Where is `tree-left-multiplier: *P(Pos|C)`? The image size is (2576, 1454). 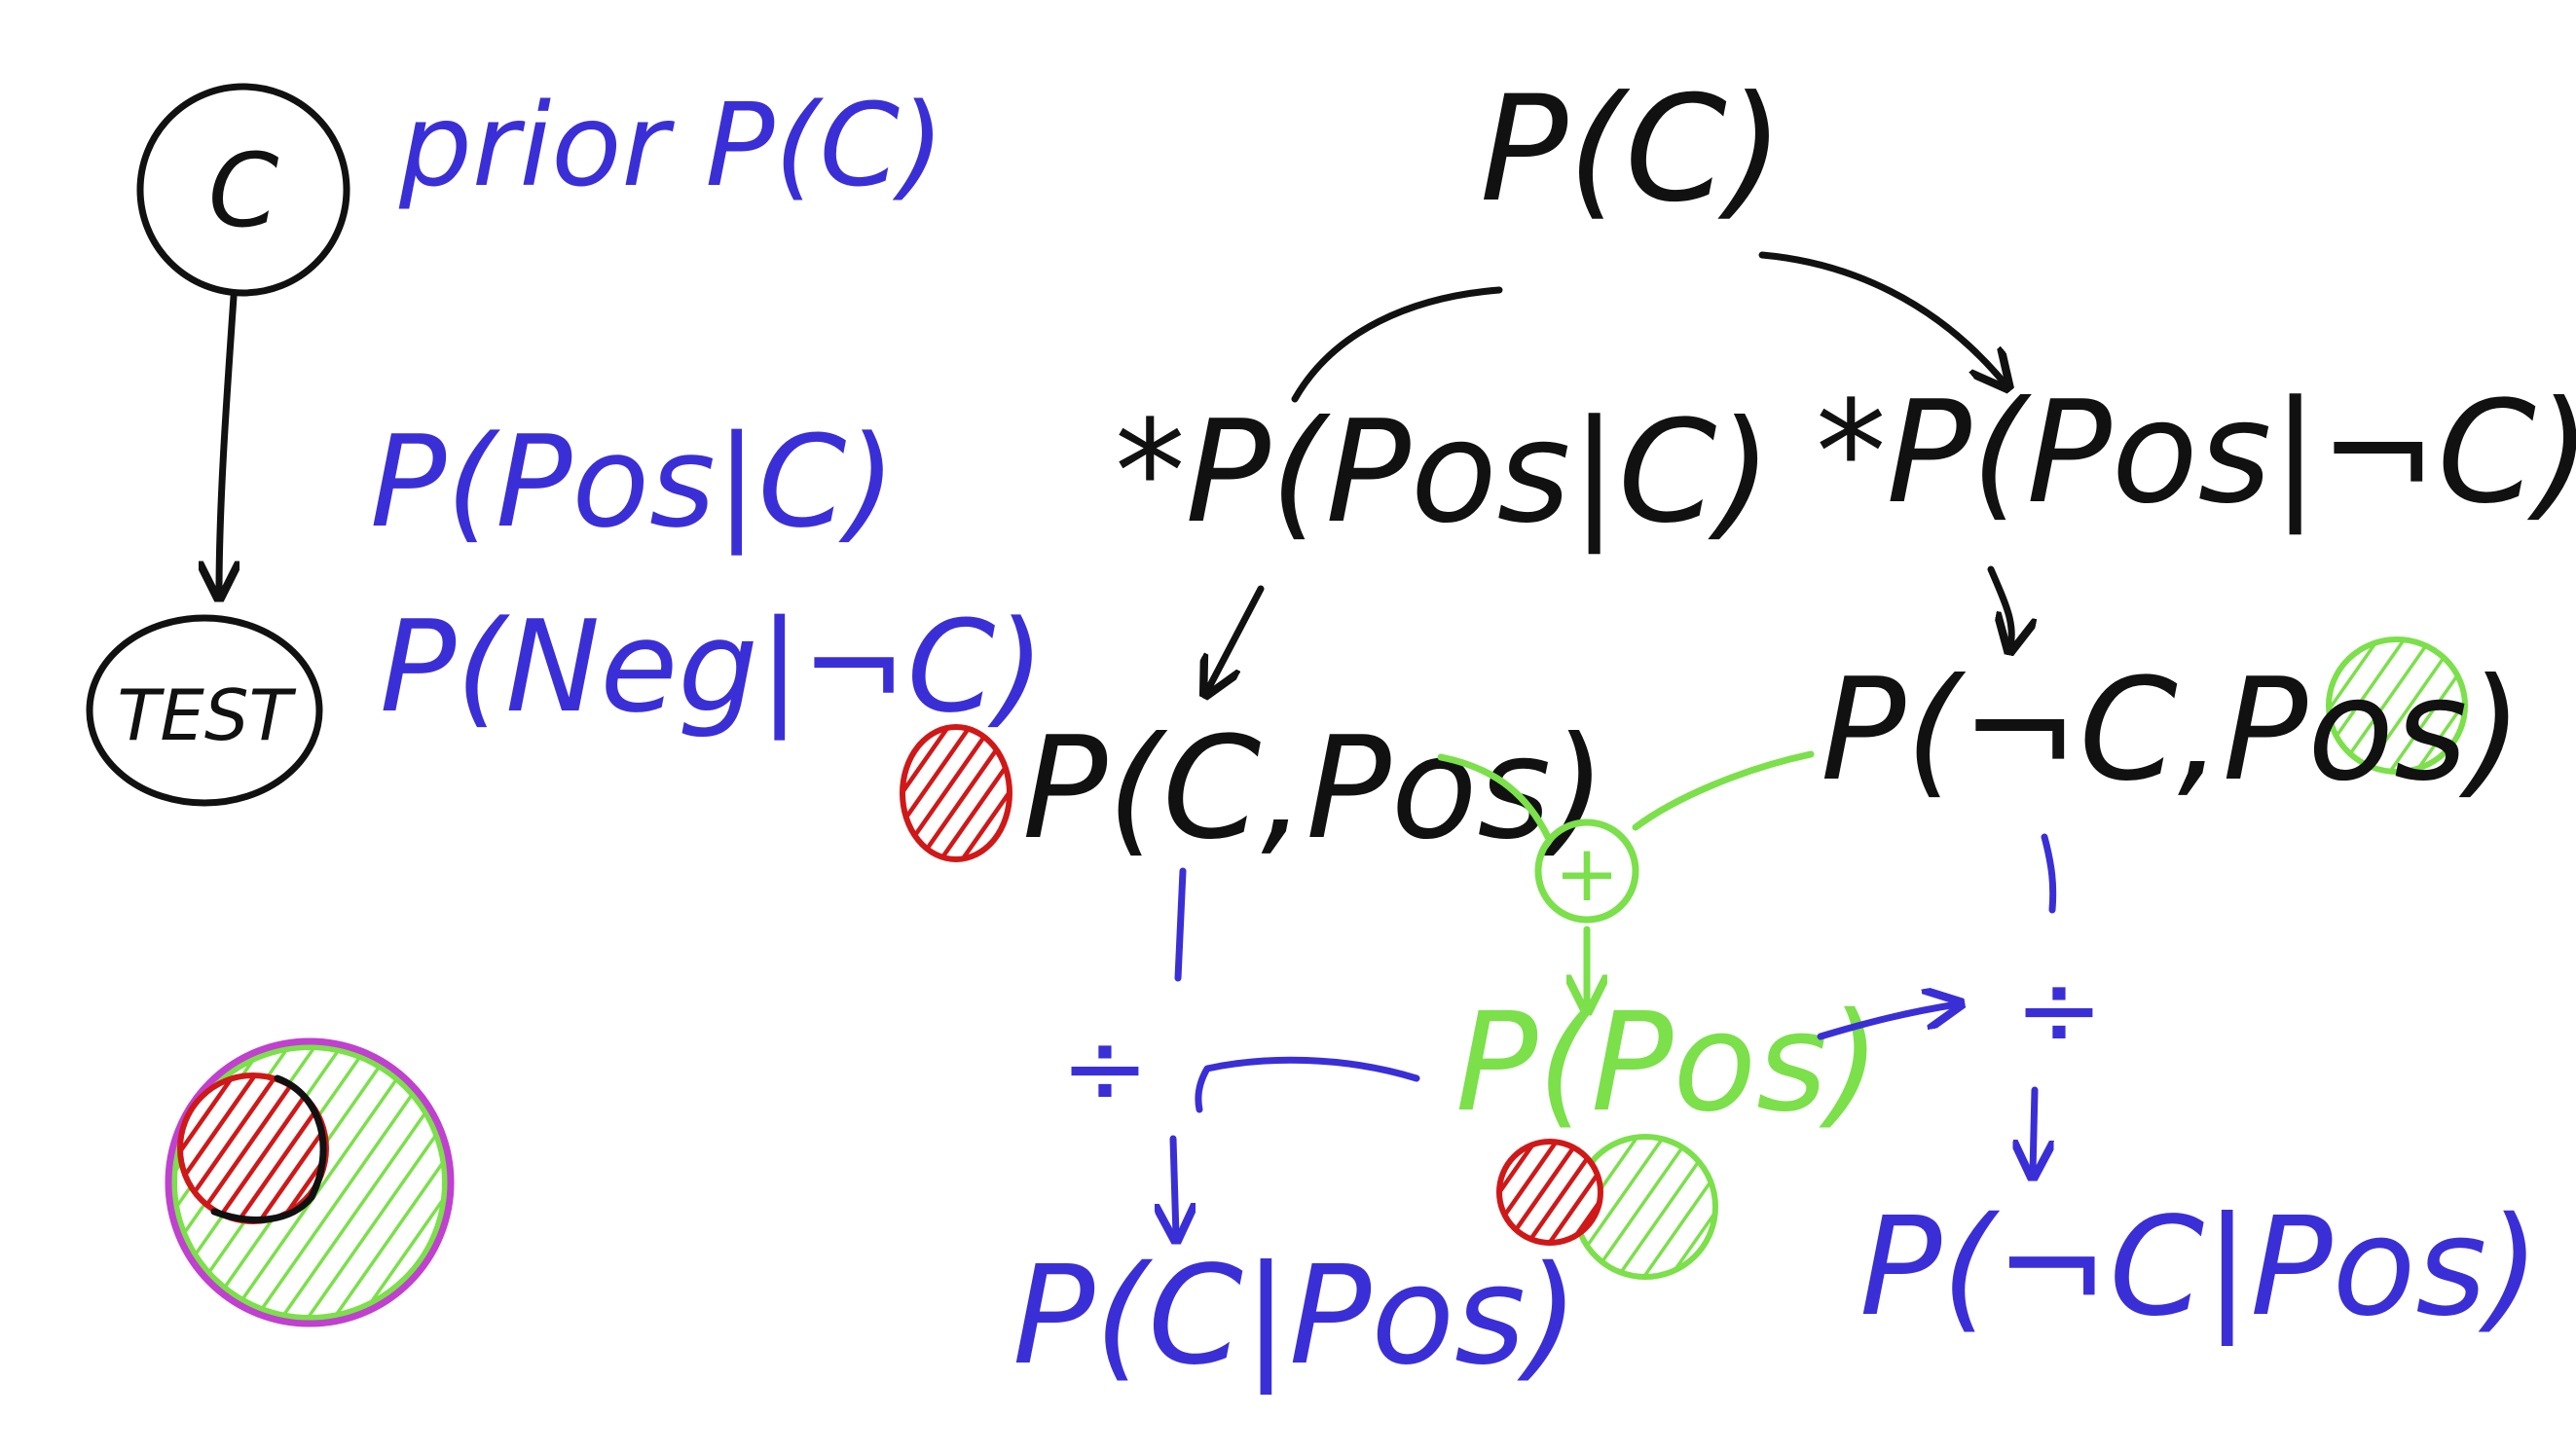 tree-left-multiplier: *P(Pos|C) is located at coordinates (1443, 473).